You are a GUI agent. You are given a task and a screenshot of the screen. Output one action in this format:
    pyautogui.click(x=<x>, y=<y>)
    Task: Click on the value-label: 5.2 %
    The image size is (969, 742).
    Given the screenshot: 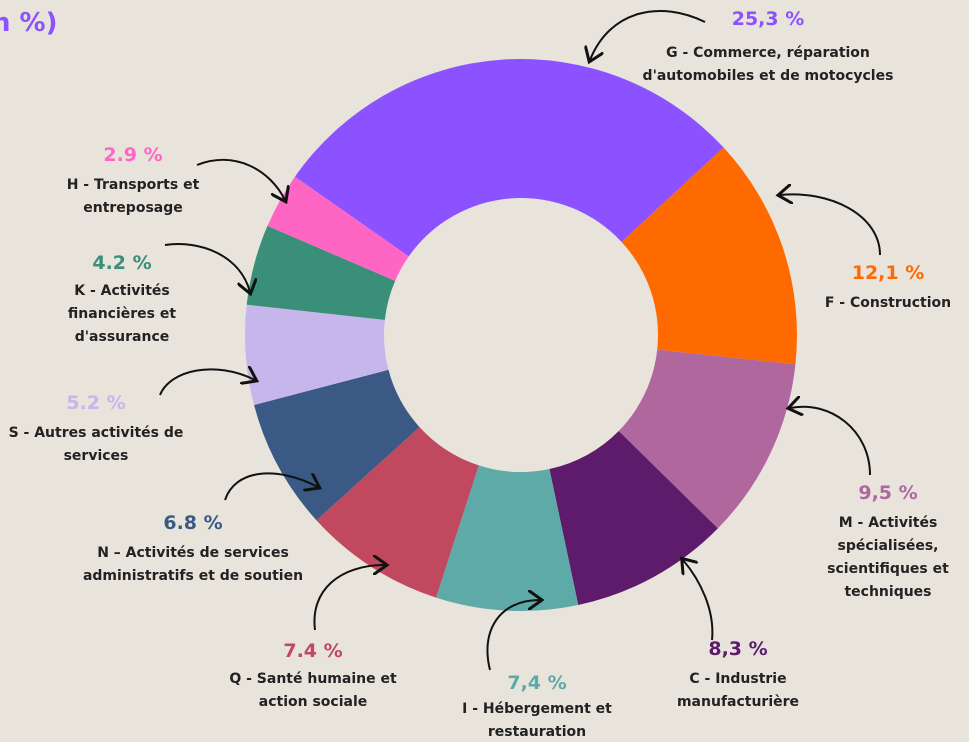 What is the action you would take?
    pyautogui.click(x=96, y=403)
    